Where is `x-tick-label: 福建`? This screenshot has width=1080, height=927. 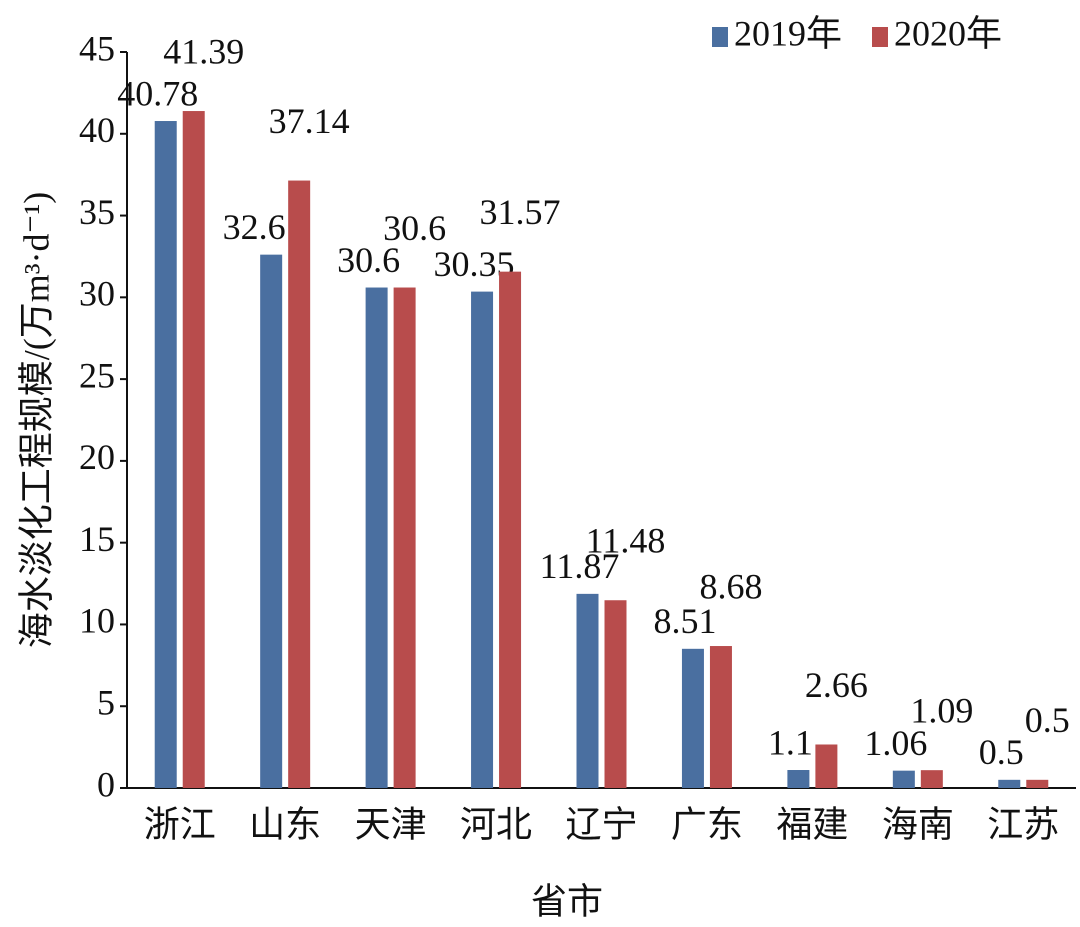
x-tick-label: 福建 is located at coordinates (812, 824).